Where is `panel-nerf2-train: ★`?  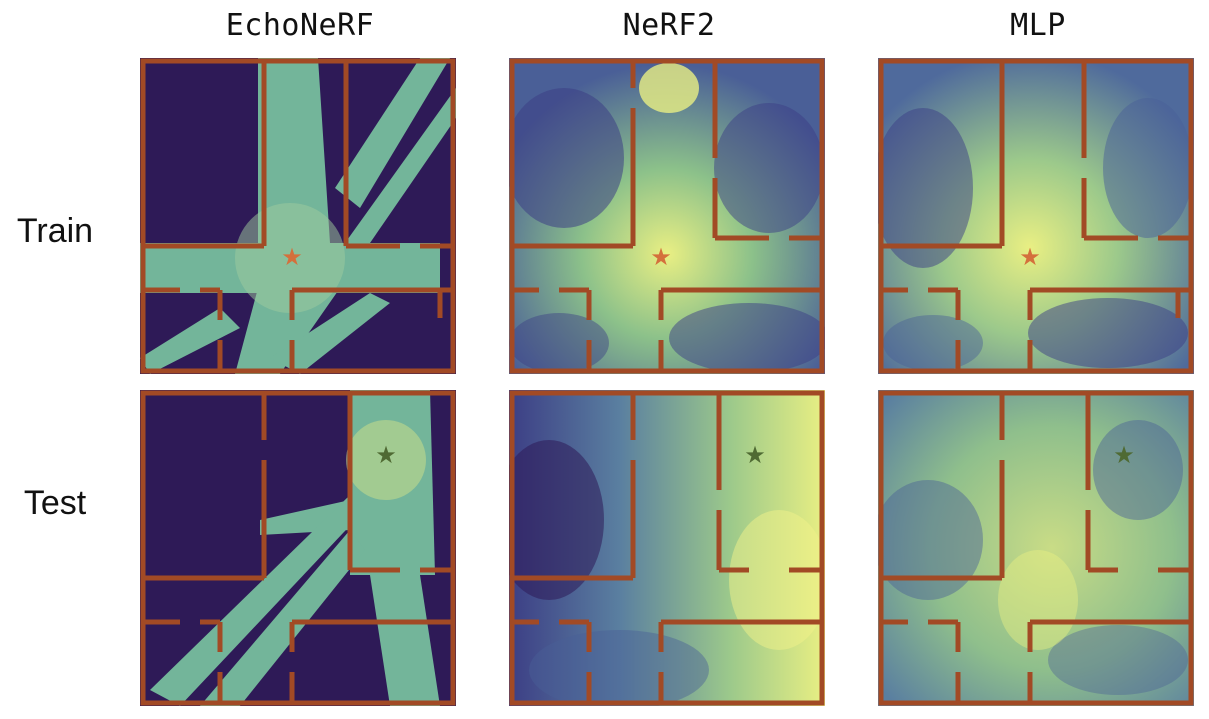
panel-nerf2-train: ★ is located at coordinates (667, 216).